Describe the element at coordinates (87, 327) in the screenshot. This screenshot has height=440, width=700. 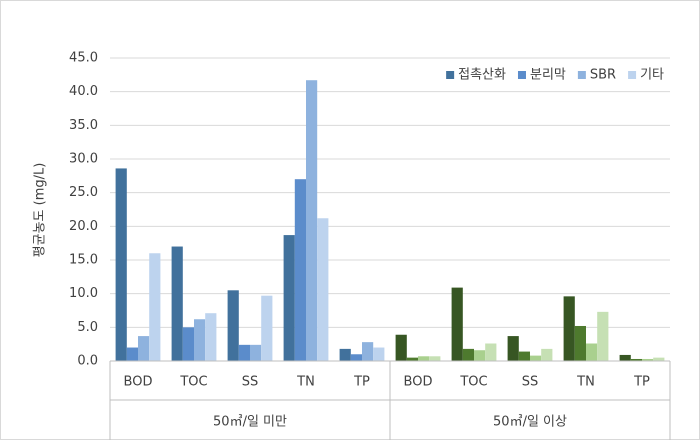
I see `y-tick-label: 5.0` at that location.